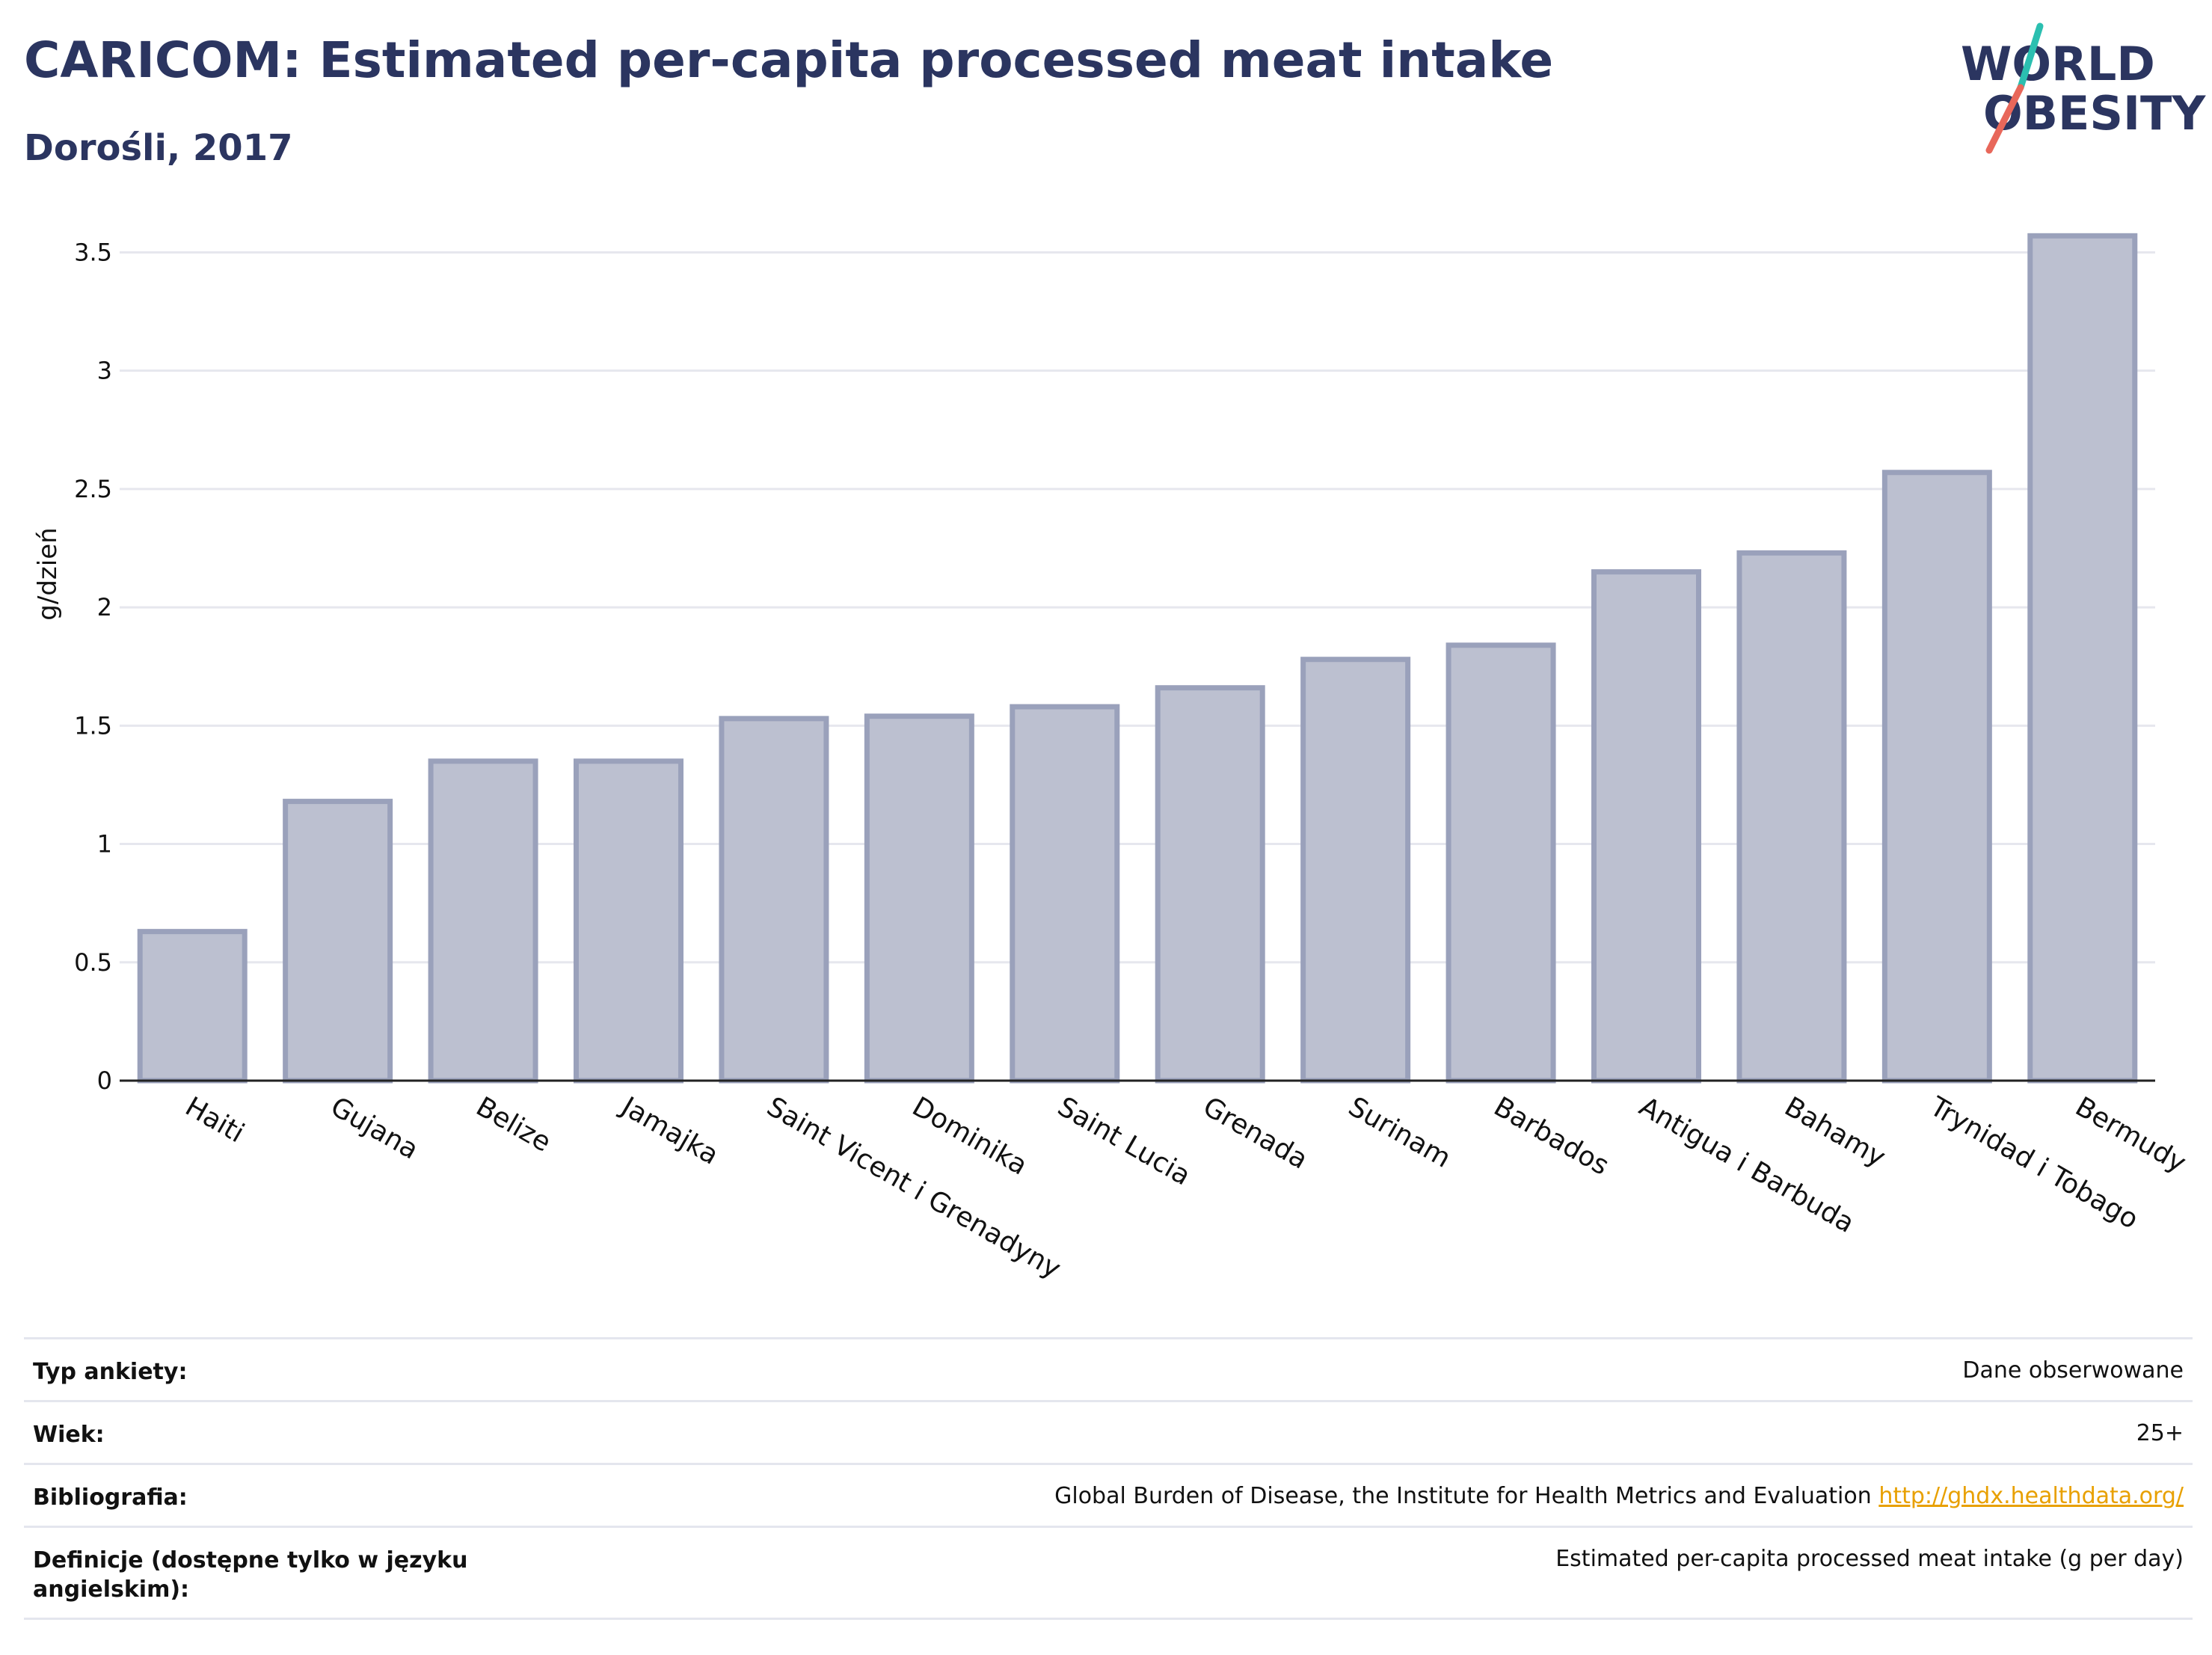 This screenshot has width=2212, height=1655. Describe the element at coordinates (158, 148) in the screenshot. I see `chart-subtitle: Dorośli, 2017` at that location.